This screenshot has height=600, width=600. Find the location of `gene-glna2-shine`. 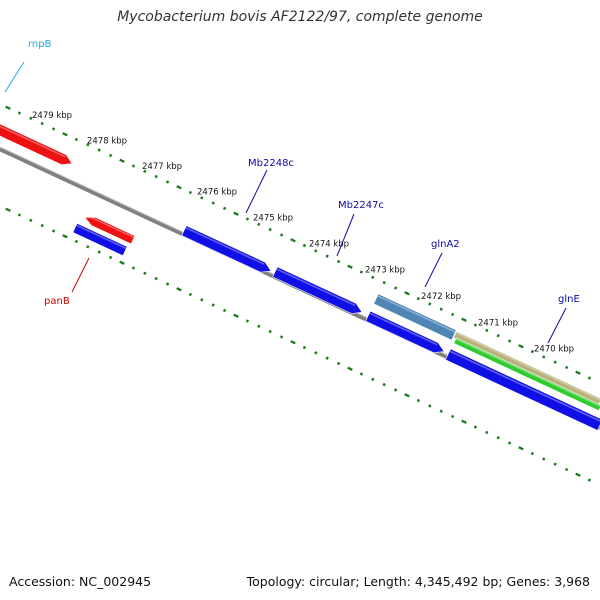

gene-glna2-shine is located at coordinates (416, 314).